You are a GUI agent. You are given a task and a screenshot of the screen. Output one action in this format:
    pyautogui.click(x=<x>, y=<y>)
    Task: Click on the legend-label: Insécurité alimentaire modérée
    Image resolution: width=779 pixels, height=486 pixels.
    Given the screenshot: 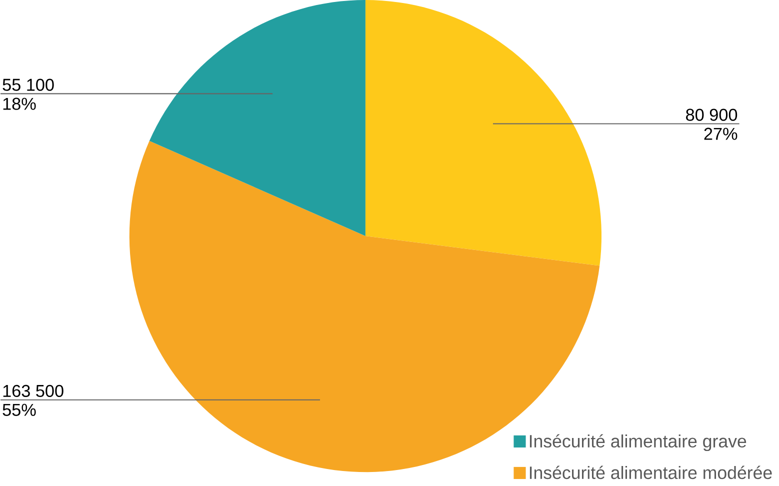 What is the action you would take?
    pyautogui.click(x=651, y=473)
    